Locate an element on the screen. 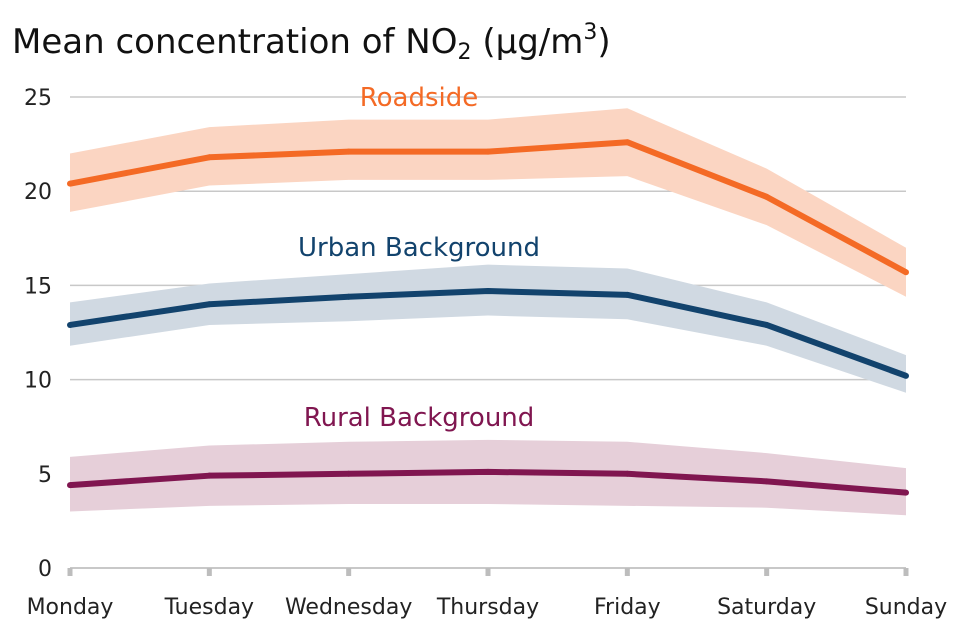 The width and height of the screenshot is (960, 640). roadside-point-wednesday is located at coordinates (348, 151).